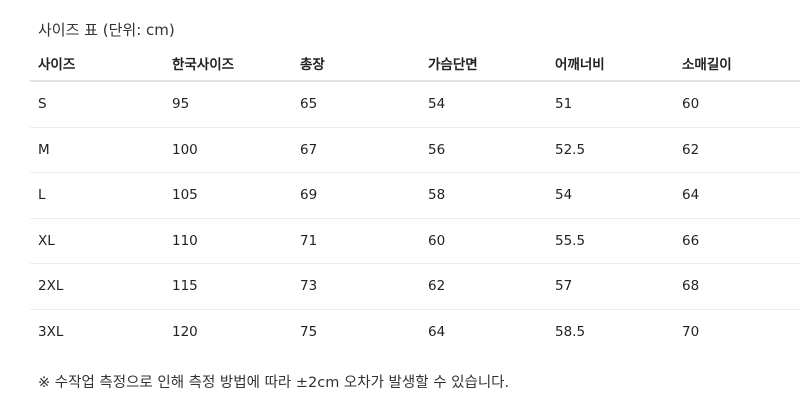 The image size is (800, 401). What do you see at coordinates (415, 196) in the screenshot?
I see `table-row: L 105 69 58 54 64` at bounding box center [415, 196].